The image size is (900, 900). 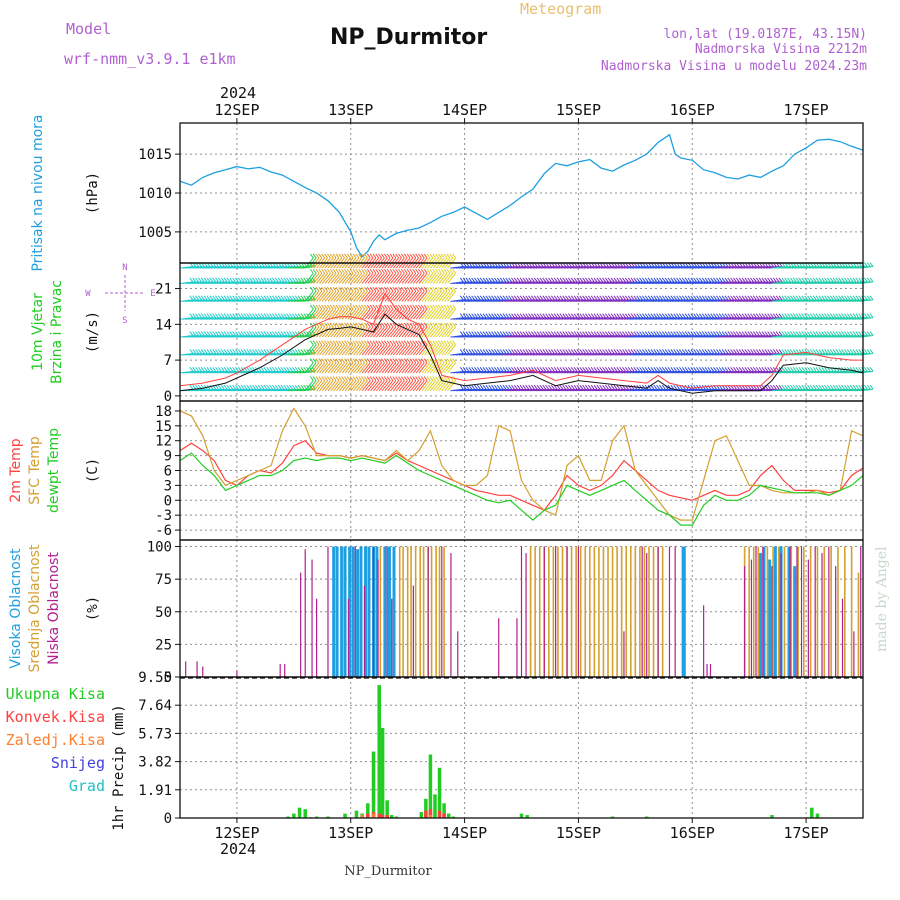 What do you see at coordinates (163, 325) in the screenshot?
I see `y-tick-label: 14` at bounding box center [163, 325].